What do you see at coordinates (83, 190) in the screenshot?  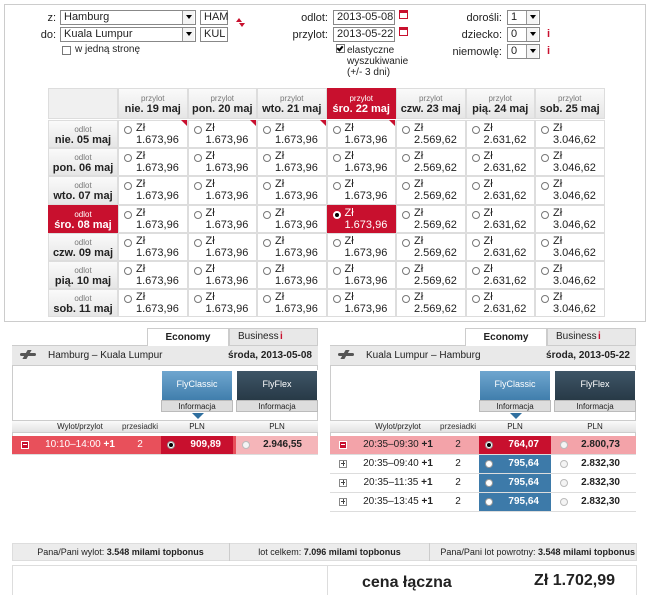 I see `row-header: odlot wto. 07 maj` at bounding box center [83, 190].